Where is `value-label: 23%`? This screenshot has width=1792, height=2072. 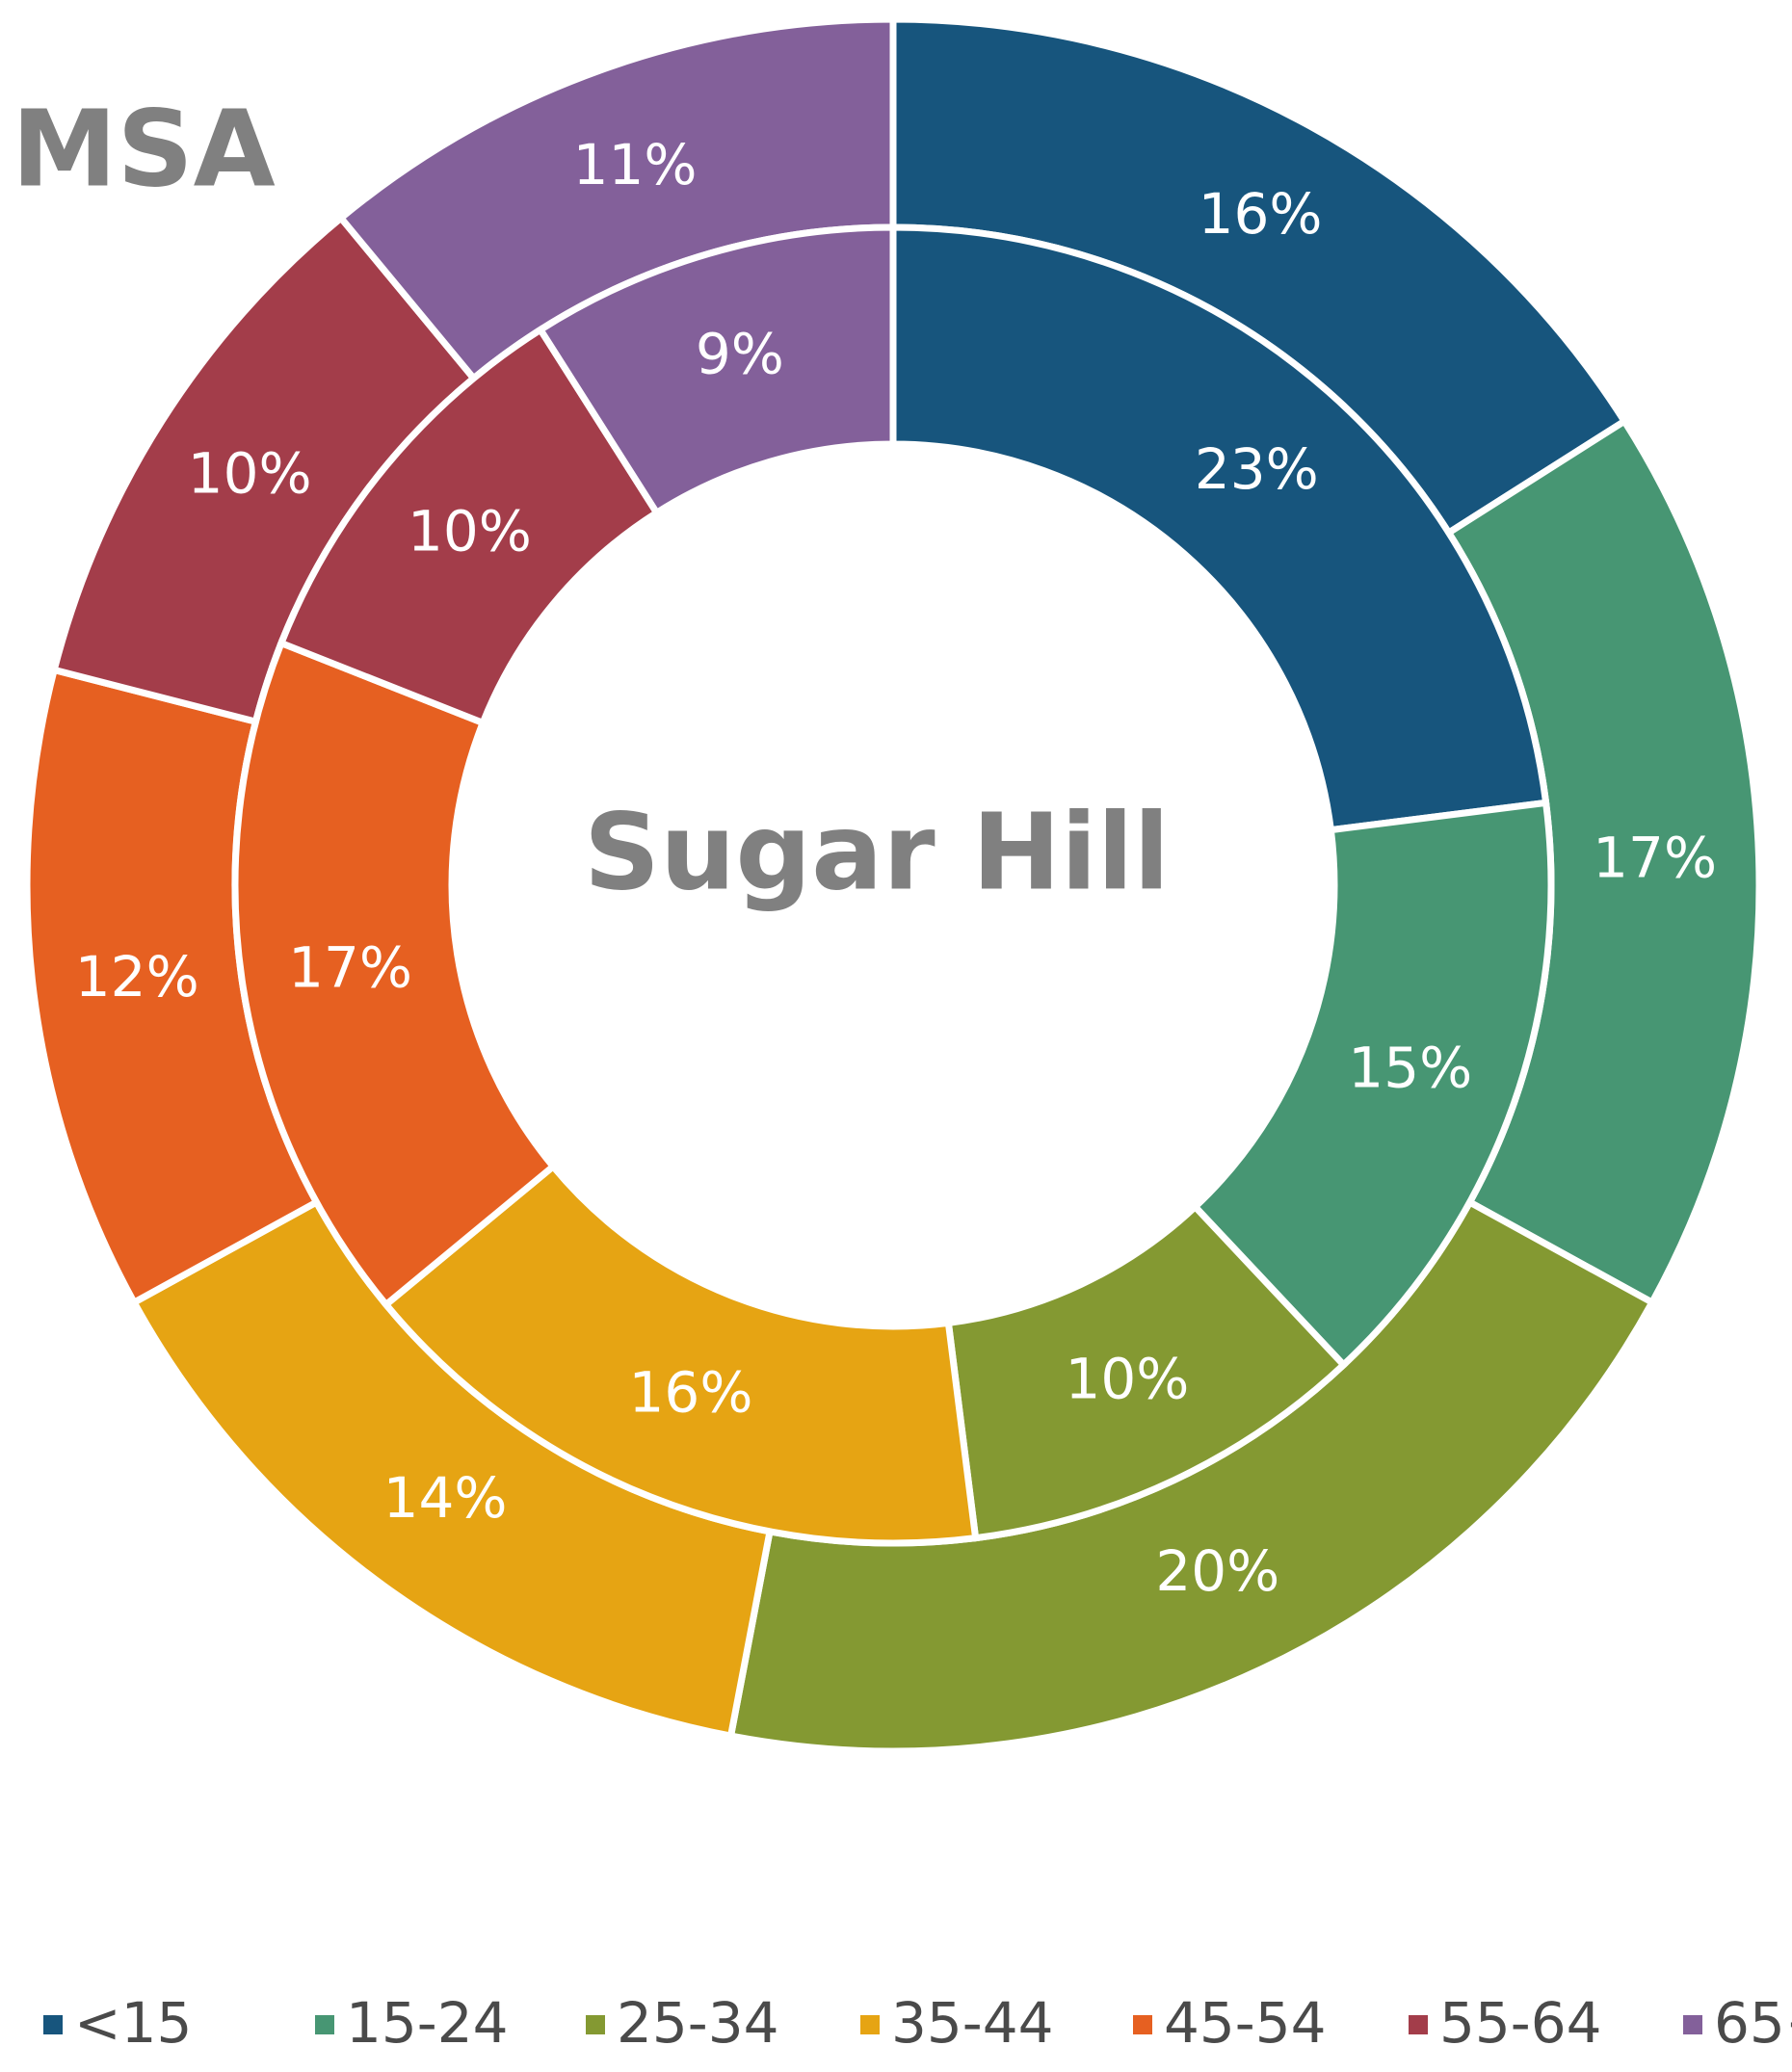 value-label: 23% is located at coordinates (1257, 469).